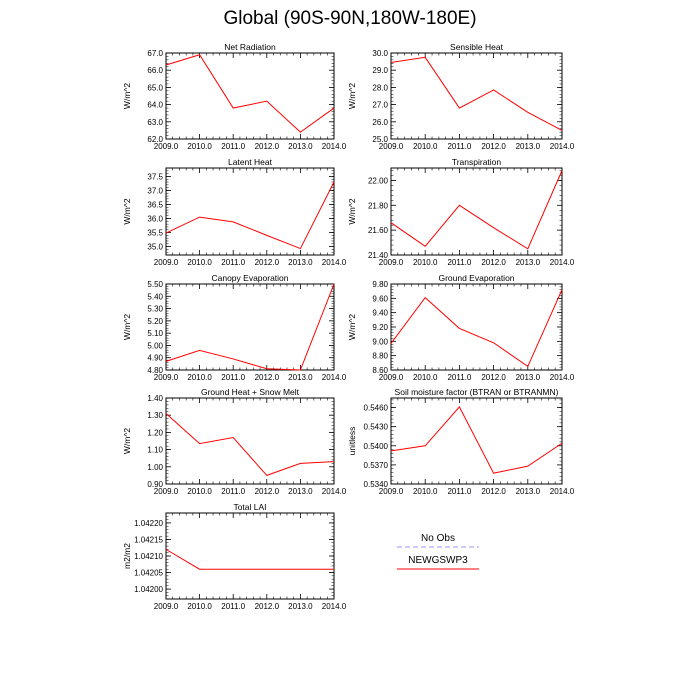 This screenshot has width=700, height=700. Describe the element at coordinates (148, 523) in the screenshot. I see `y-tick-label: 1.04220` at that location.